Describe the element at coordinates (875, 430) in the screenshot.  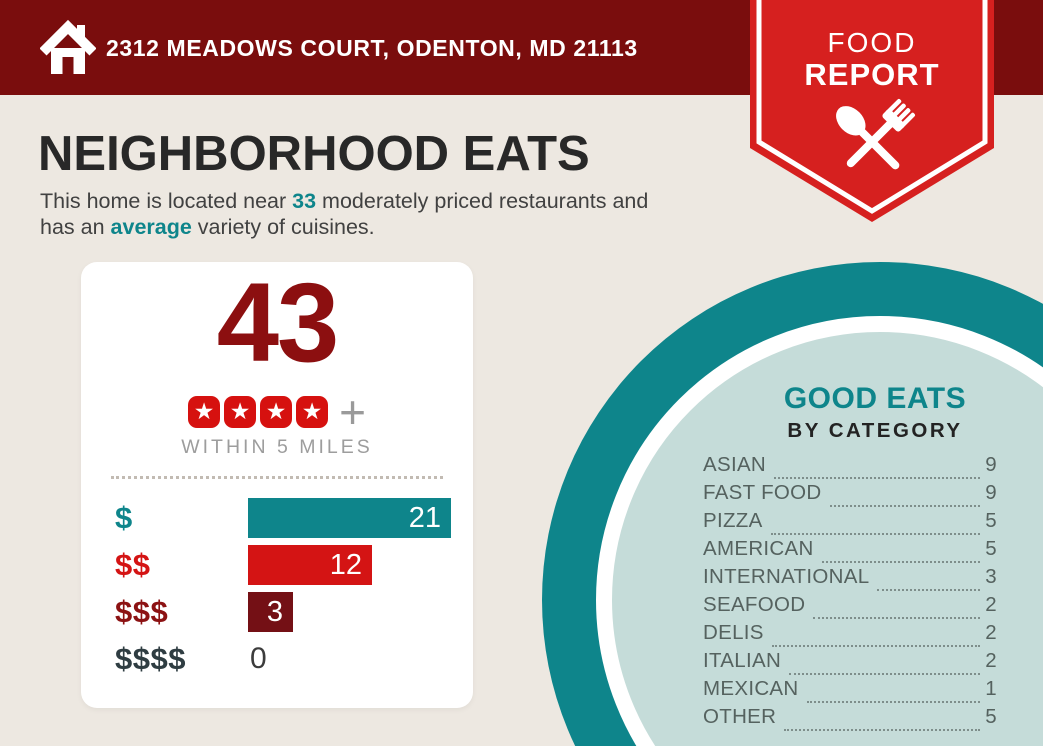
I see `good-eats-subtitle: BY CATEGORY` at that location.